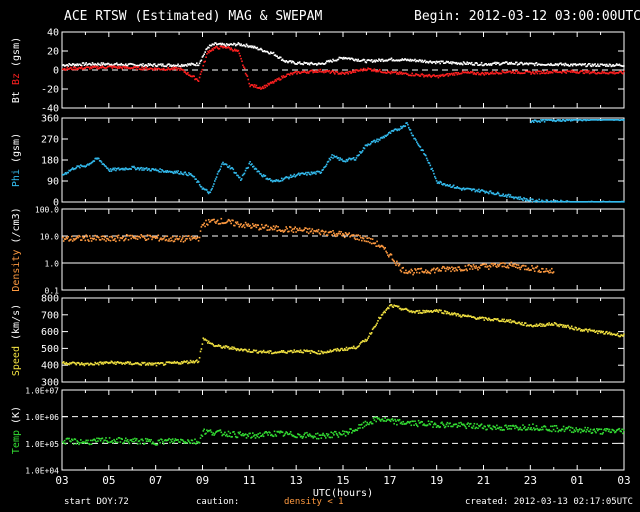 The image size is (640, 512). Describe the element at coordinates (61, 480) in the screenshot. I see `x-tick-label: 03` at that location.